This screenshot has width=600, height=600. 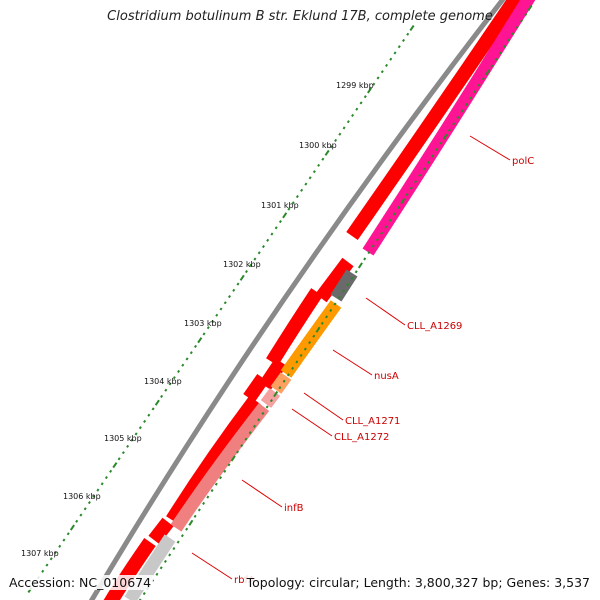 I want to click on gene-label-nusA: nusA, so click(x=386, y=376).